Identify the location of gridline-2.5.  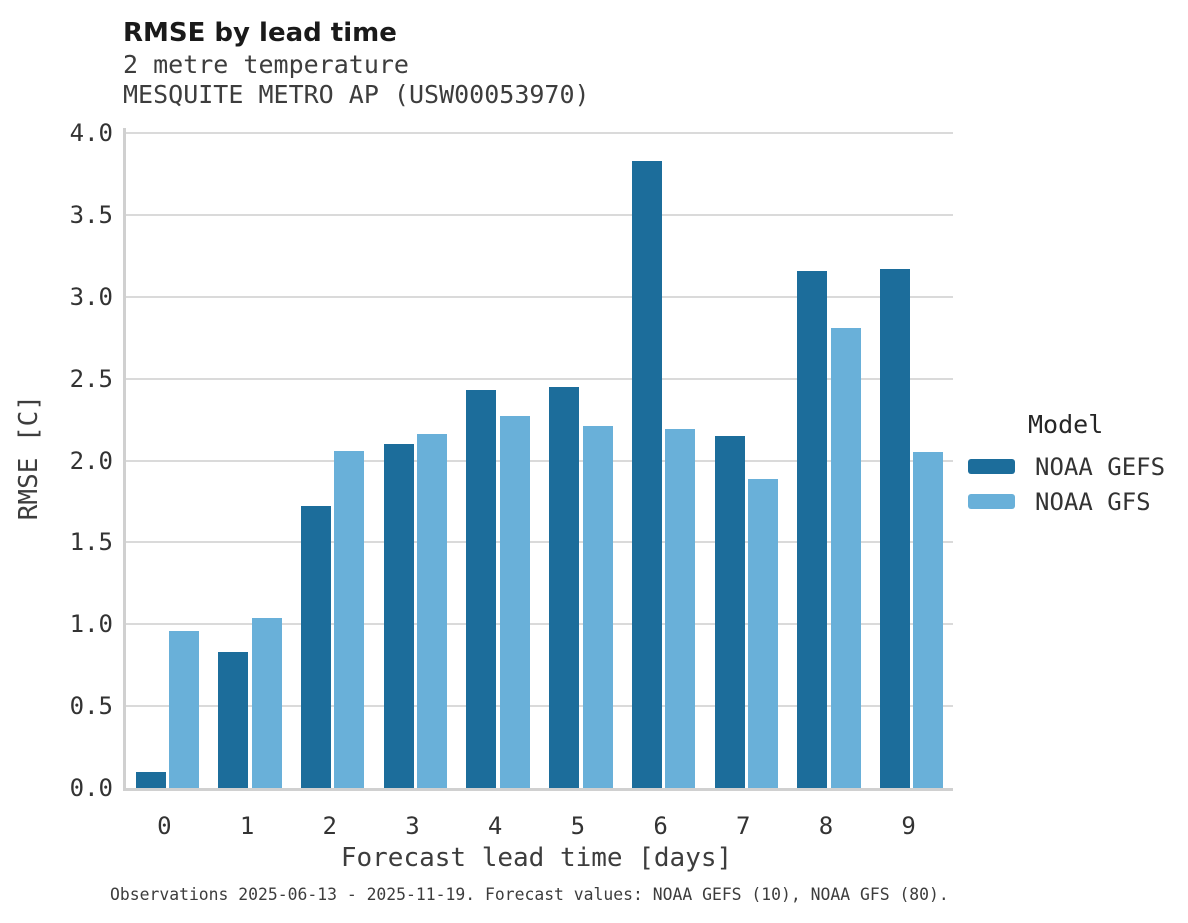
(539, 378).